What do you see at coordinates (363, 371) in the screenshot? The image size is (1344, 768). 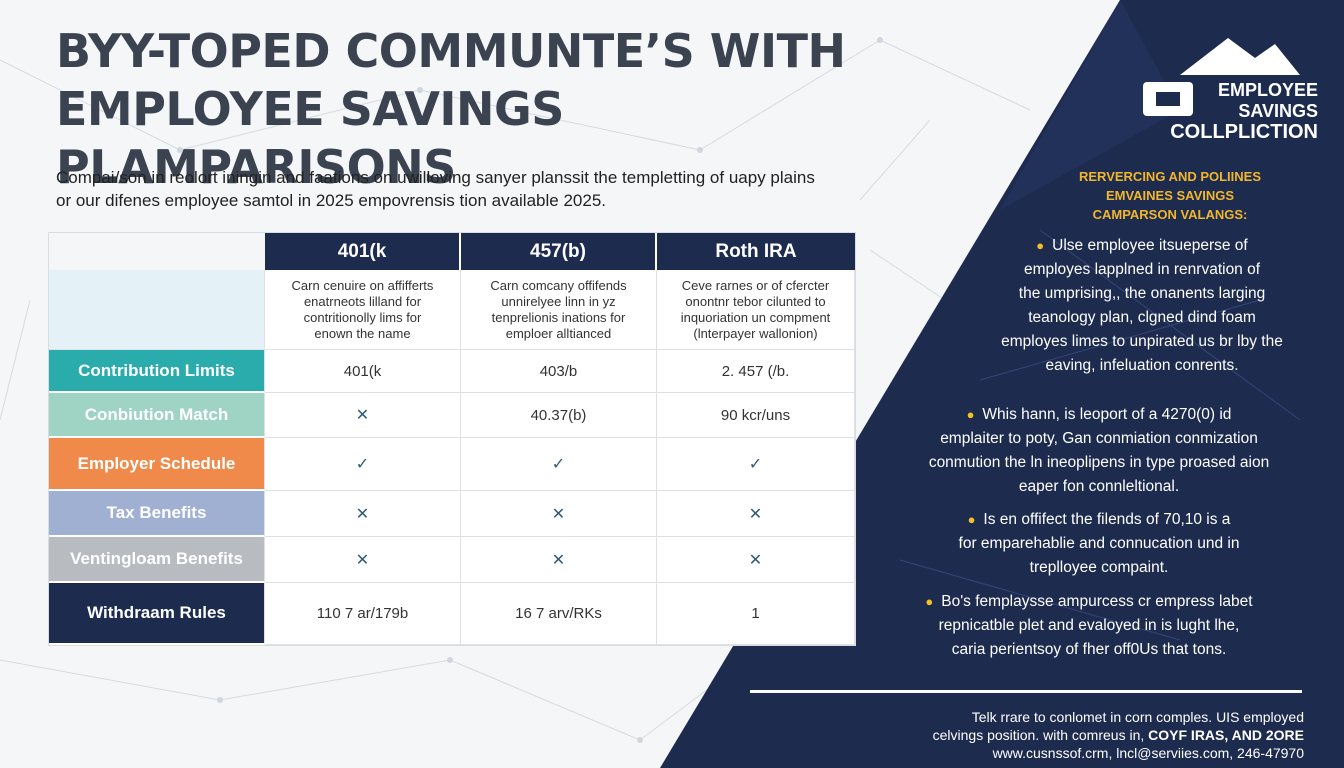 I see `table-cell: 401(k` at bounding box center [363, 371].